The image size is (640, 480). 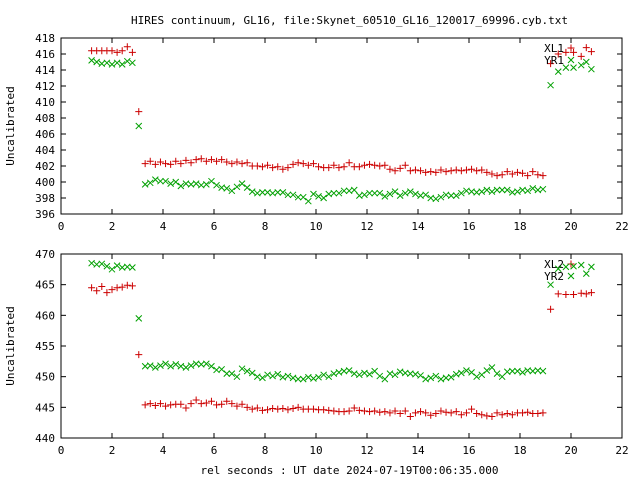 I want to click on x-tick-label: 18, so click(x=519, y=450).